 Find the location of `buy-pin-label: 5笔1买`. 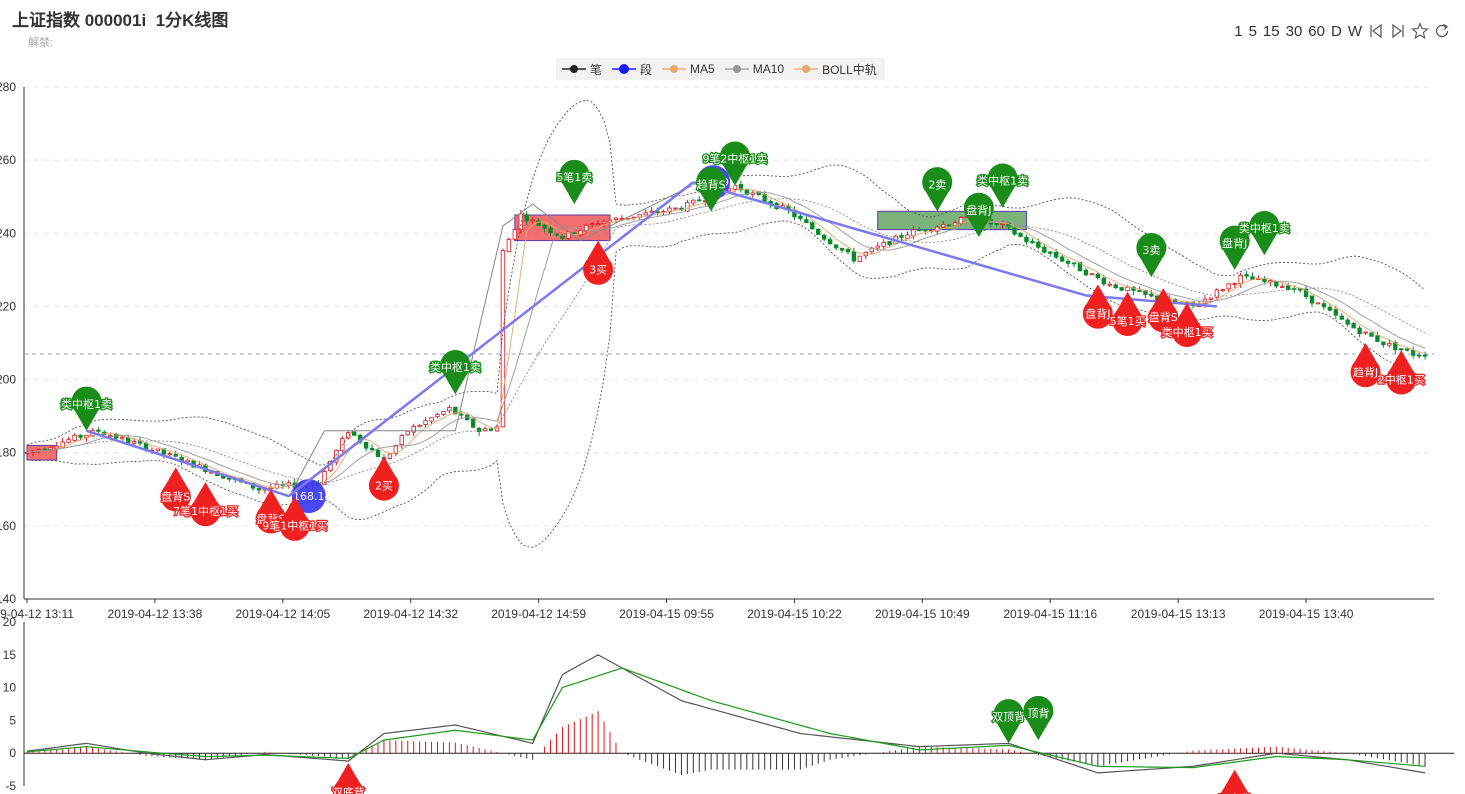

buy-pin-label: 5笔1买 is located at coordinates (1128, 321).